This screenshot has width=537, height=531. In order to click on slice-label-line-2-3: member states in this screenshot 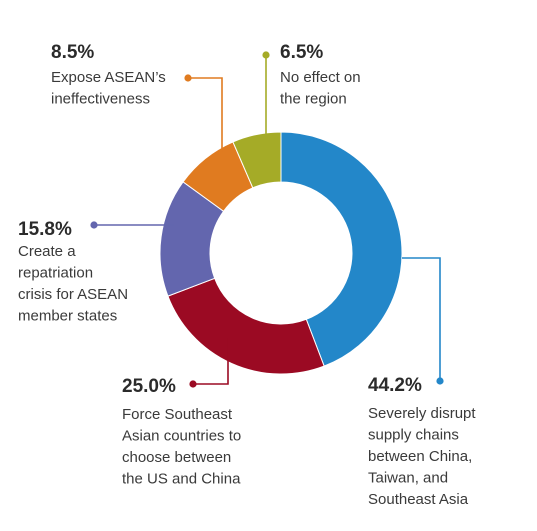, I will do `click(67, 316)`.